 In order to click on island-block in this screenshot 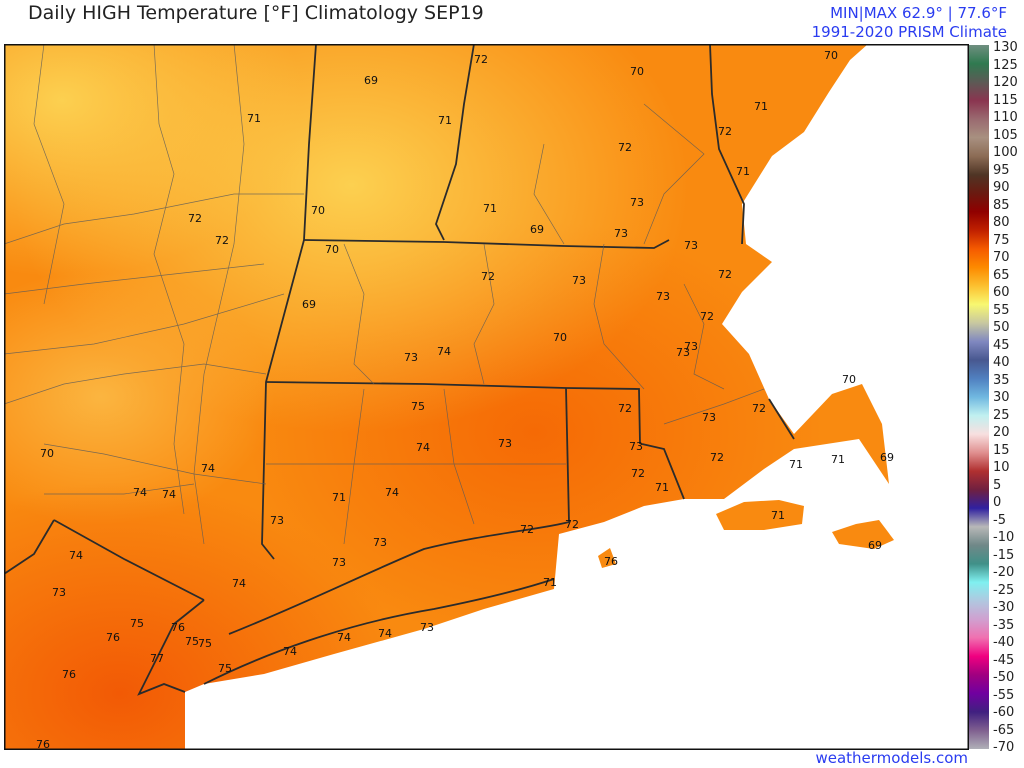, I will do `click(607, 558)`.